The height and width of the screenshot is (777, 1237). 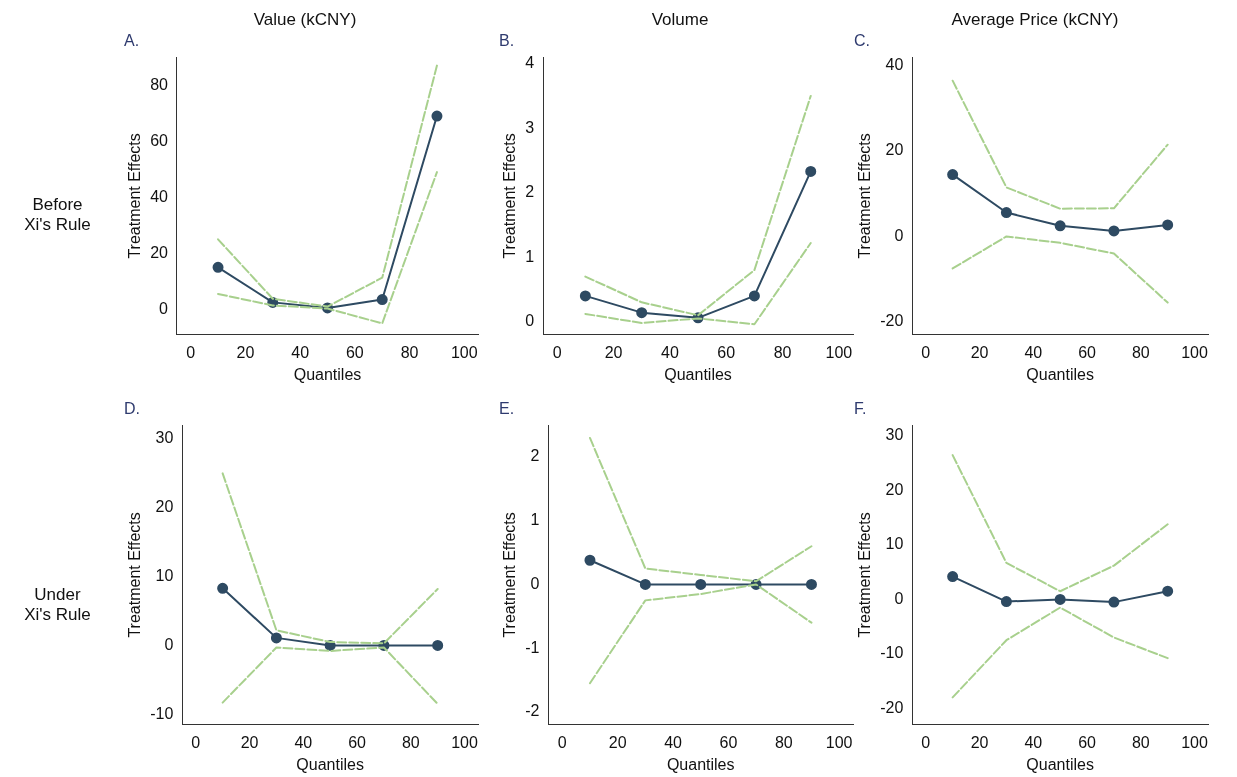 I want to click on y-tick-label: -1, so click(x=532, y=647).